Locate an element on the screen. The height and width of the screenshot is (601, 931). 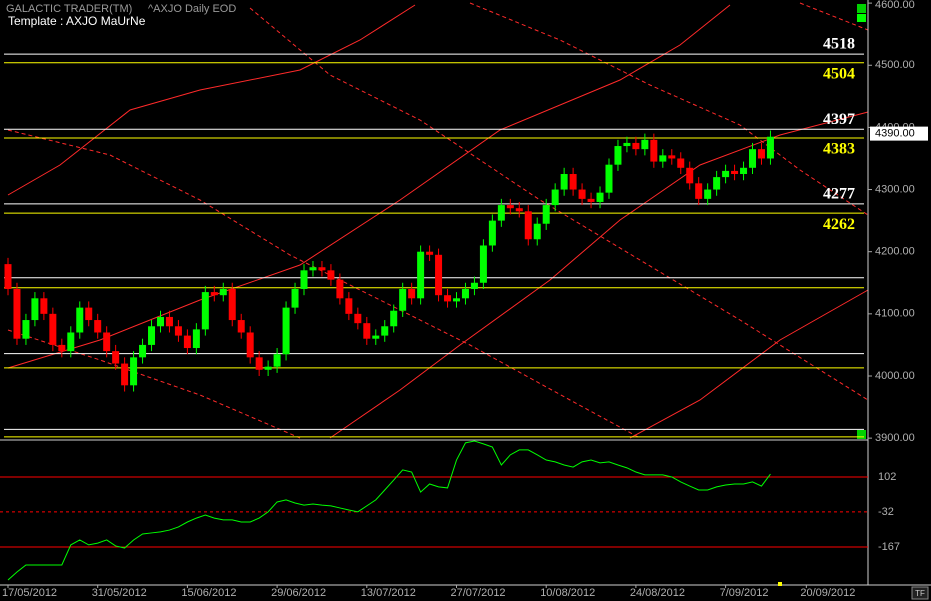
x-tick-label: 24/08/2012 is located at coordinates (657, 593).